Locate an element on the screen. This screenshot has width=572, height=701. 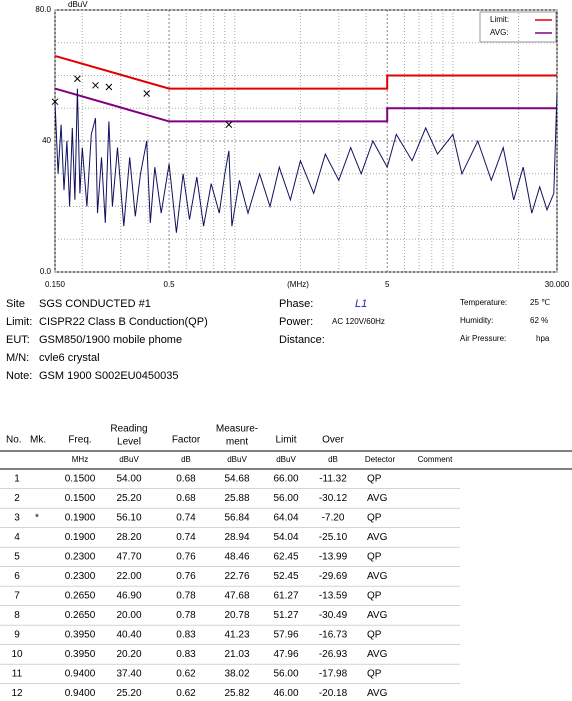
table-cell: 10 is located at coordinates (17, 654).